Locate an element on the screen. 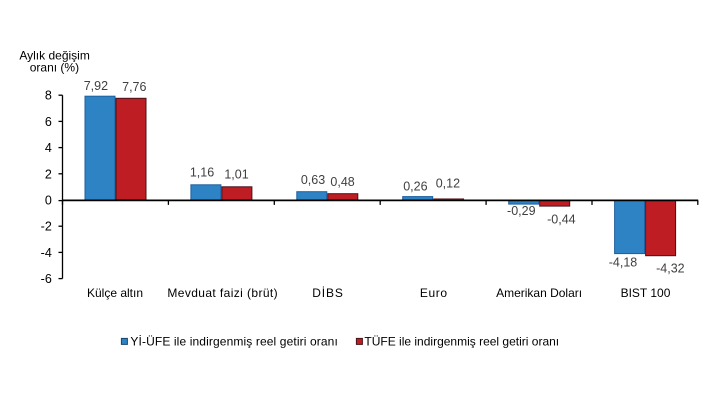 The width and height of the screenshot is (728, 410). svg-text: -0,44 is located at coordinates (561, 220).